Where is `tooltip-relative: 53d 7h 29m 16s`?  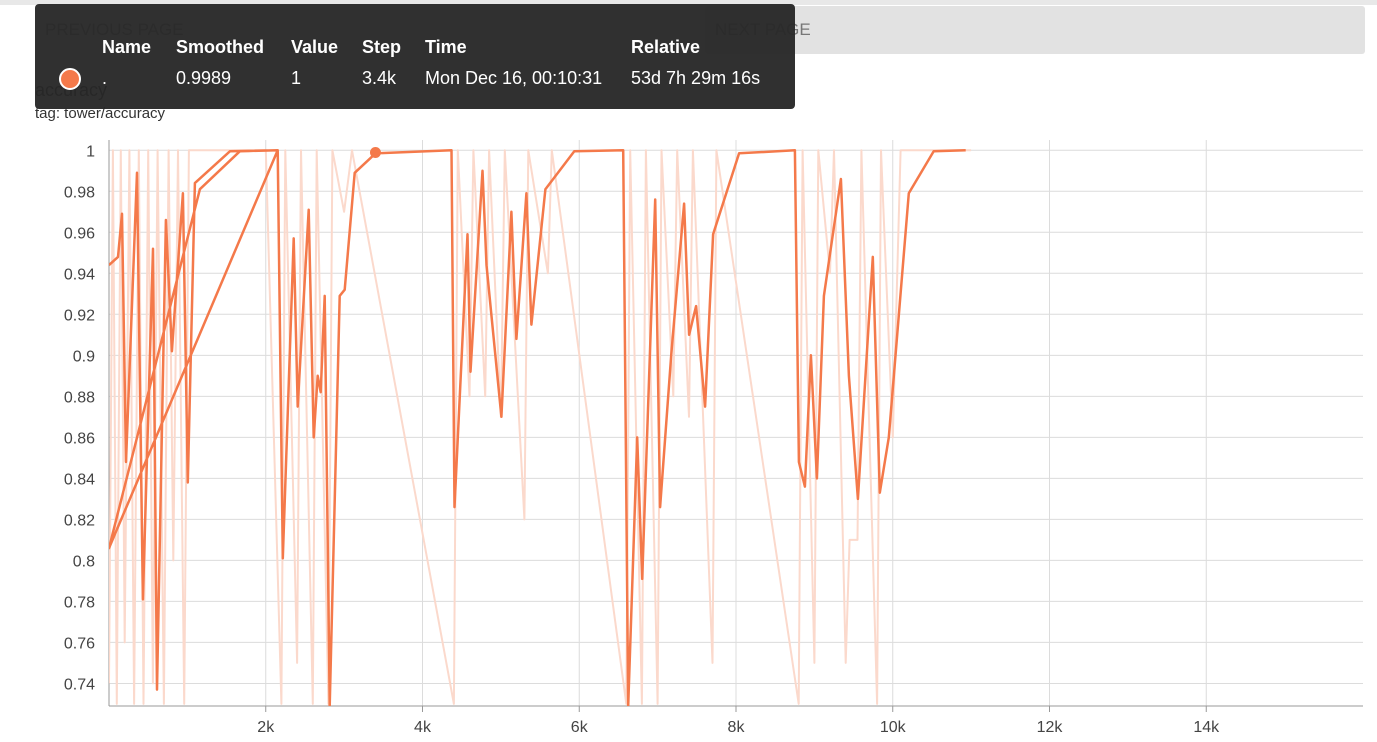
tooltip-relative: 53d 7h 29m 16s is located at coordinates (696, 78).